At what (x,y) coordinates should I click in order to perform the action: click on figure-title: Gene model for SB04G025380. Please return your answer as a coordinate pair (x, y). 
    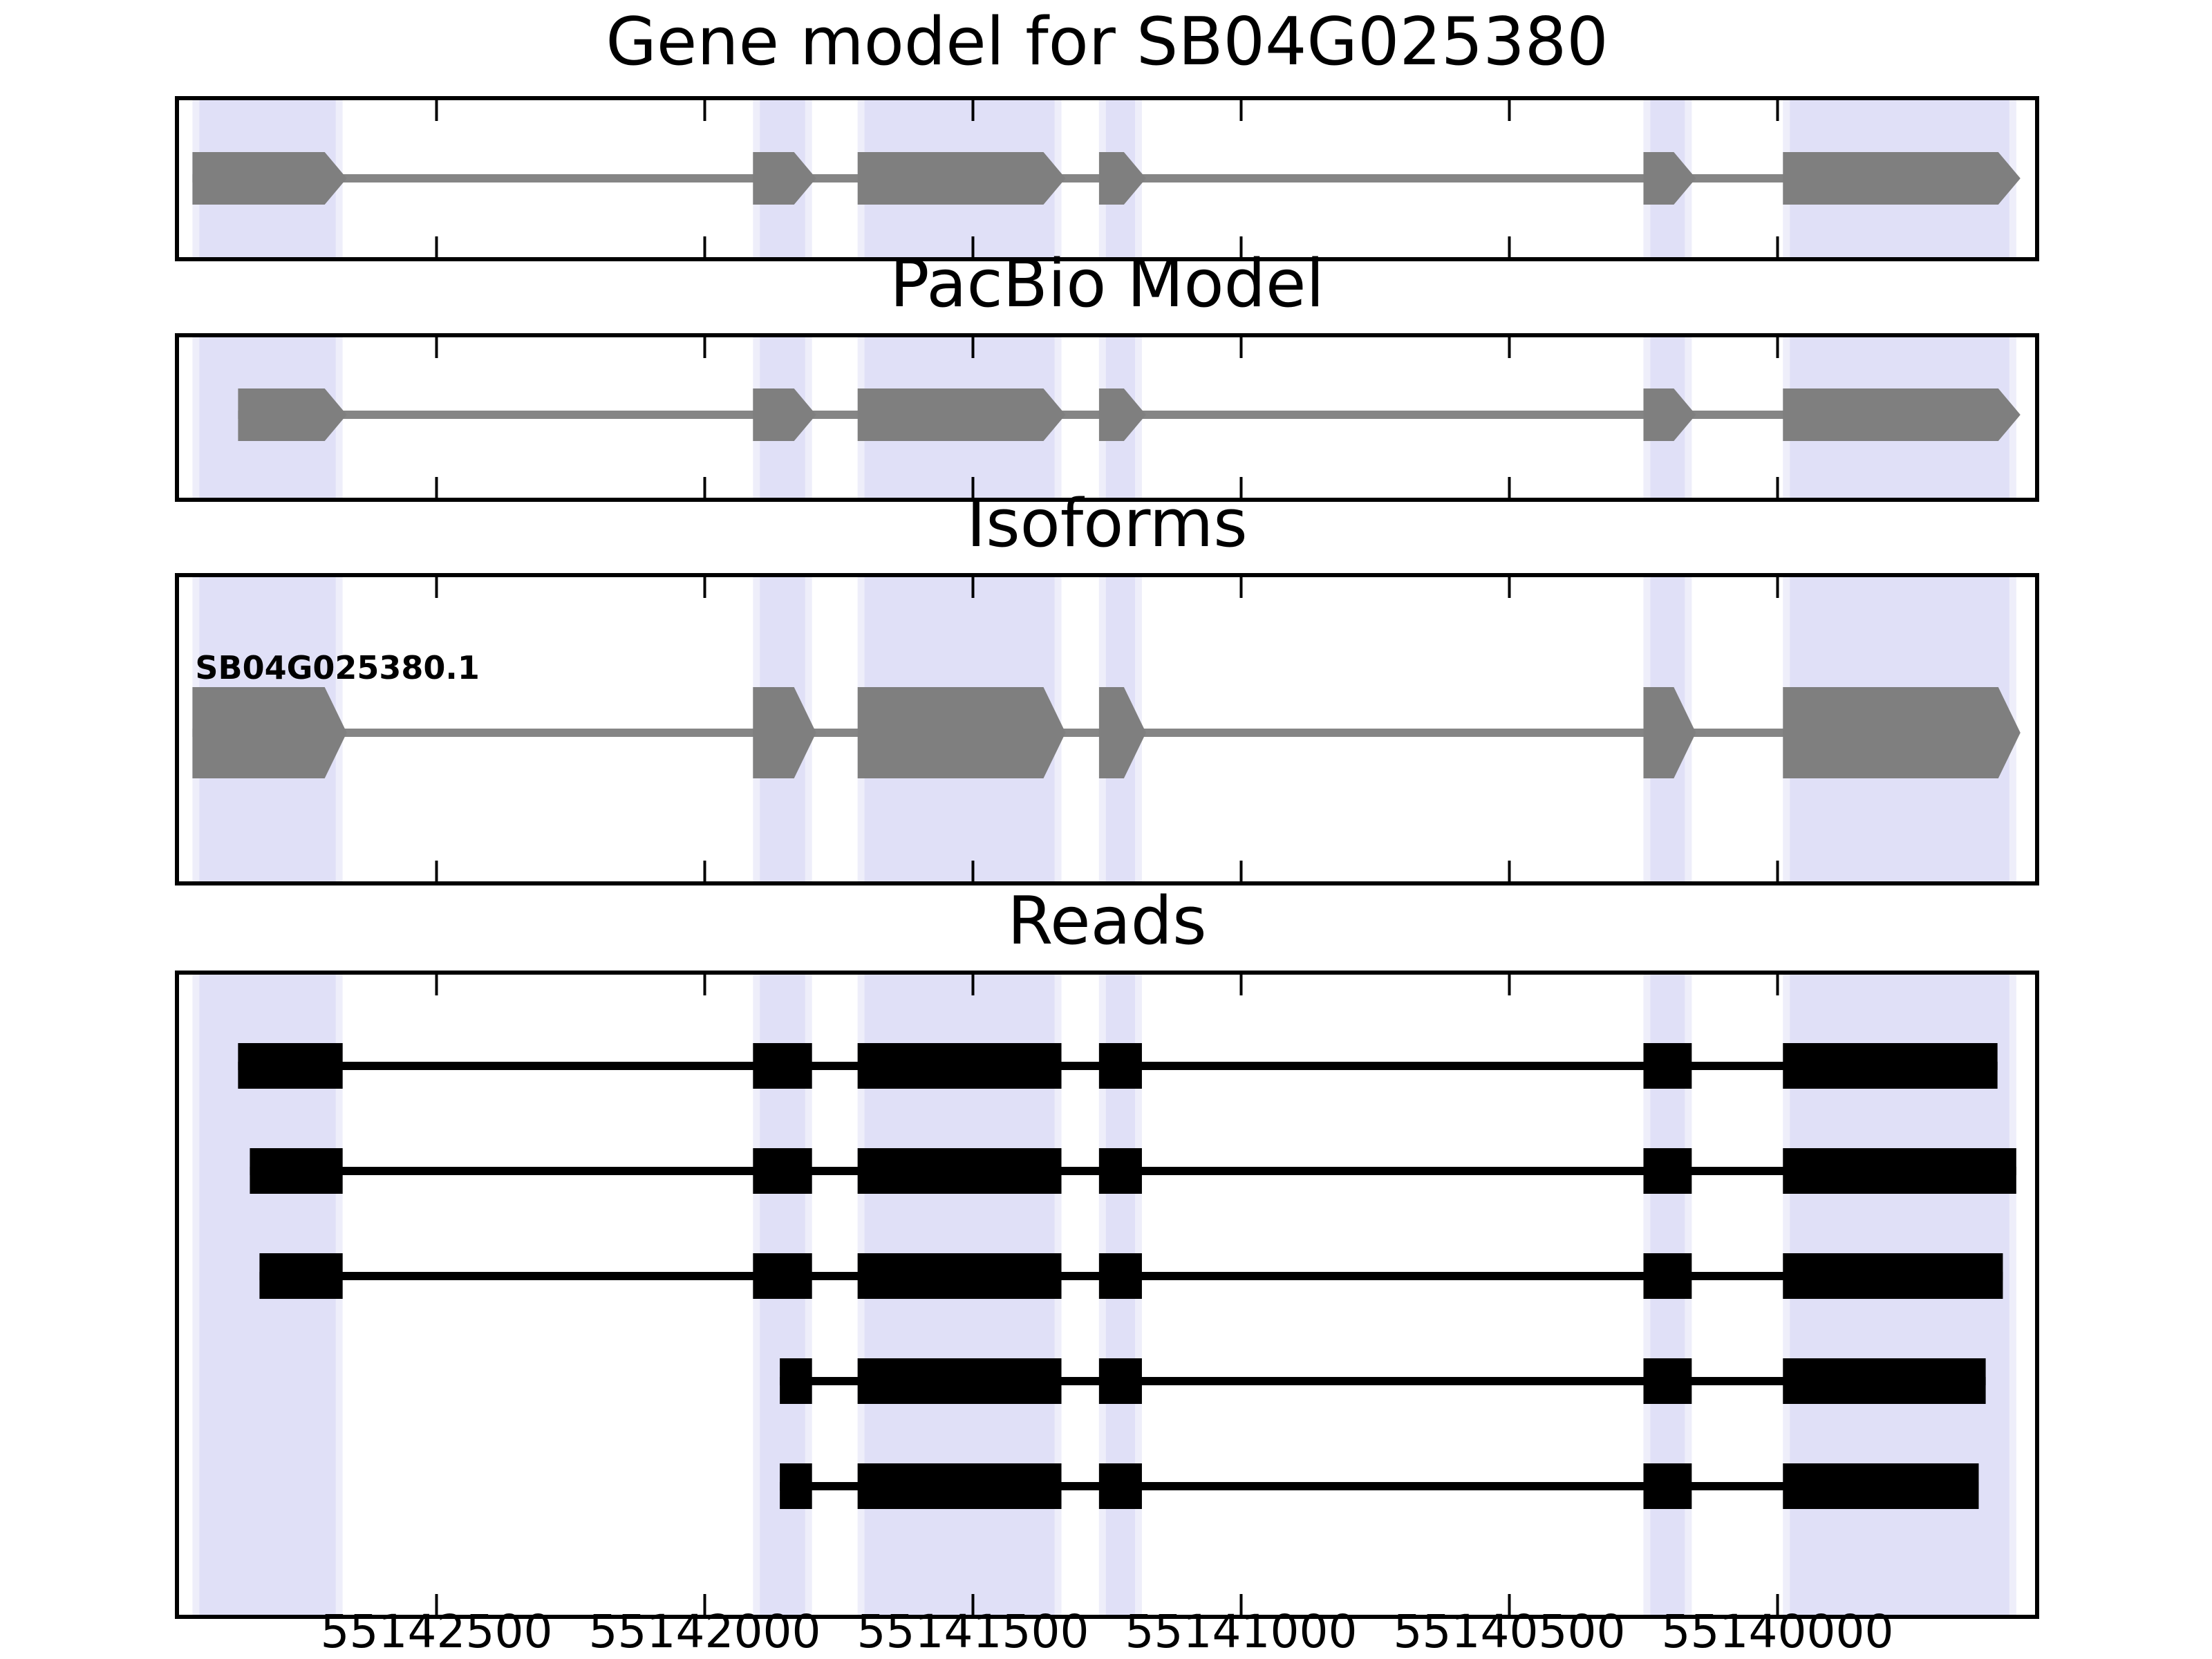
    Looking at the image, I should click on (1107, 42).